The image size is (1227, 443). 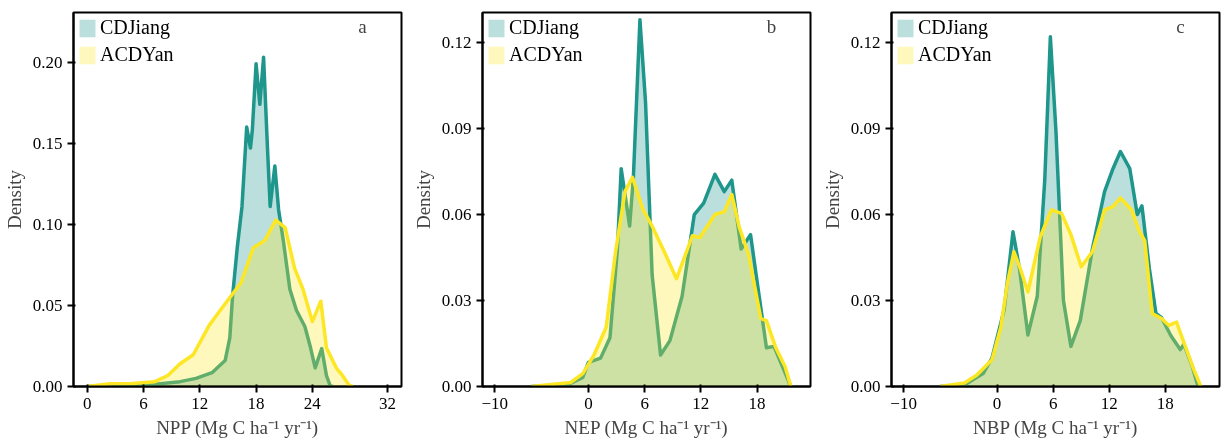 I want to click on y-tick-label: 0.20, so click(x=47, y=62).